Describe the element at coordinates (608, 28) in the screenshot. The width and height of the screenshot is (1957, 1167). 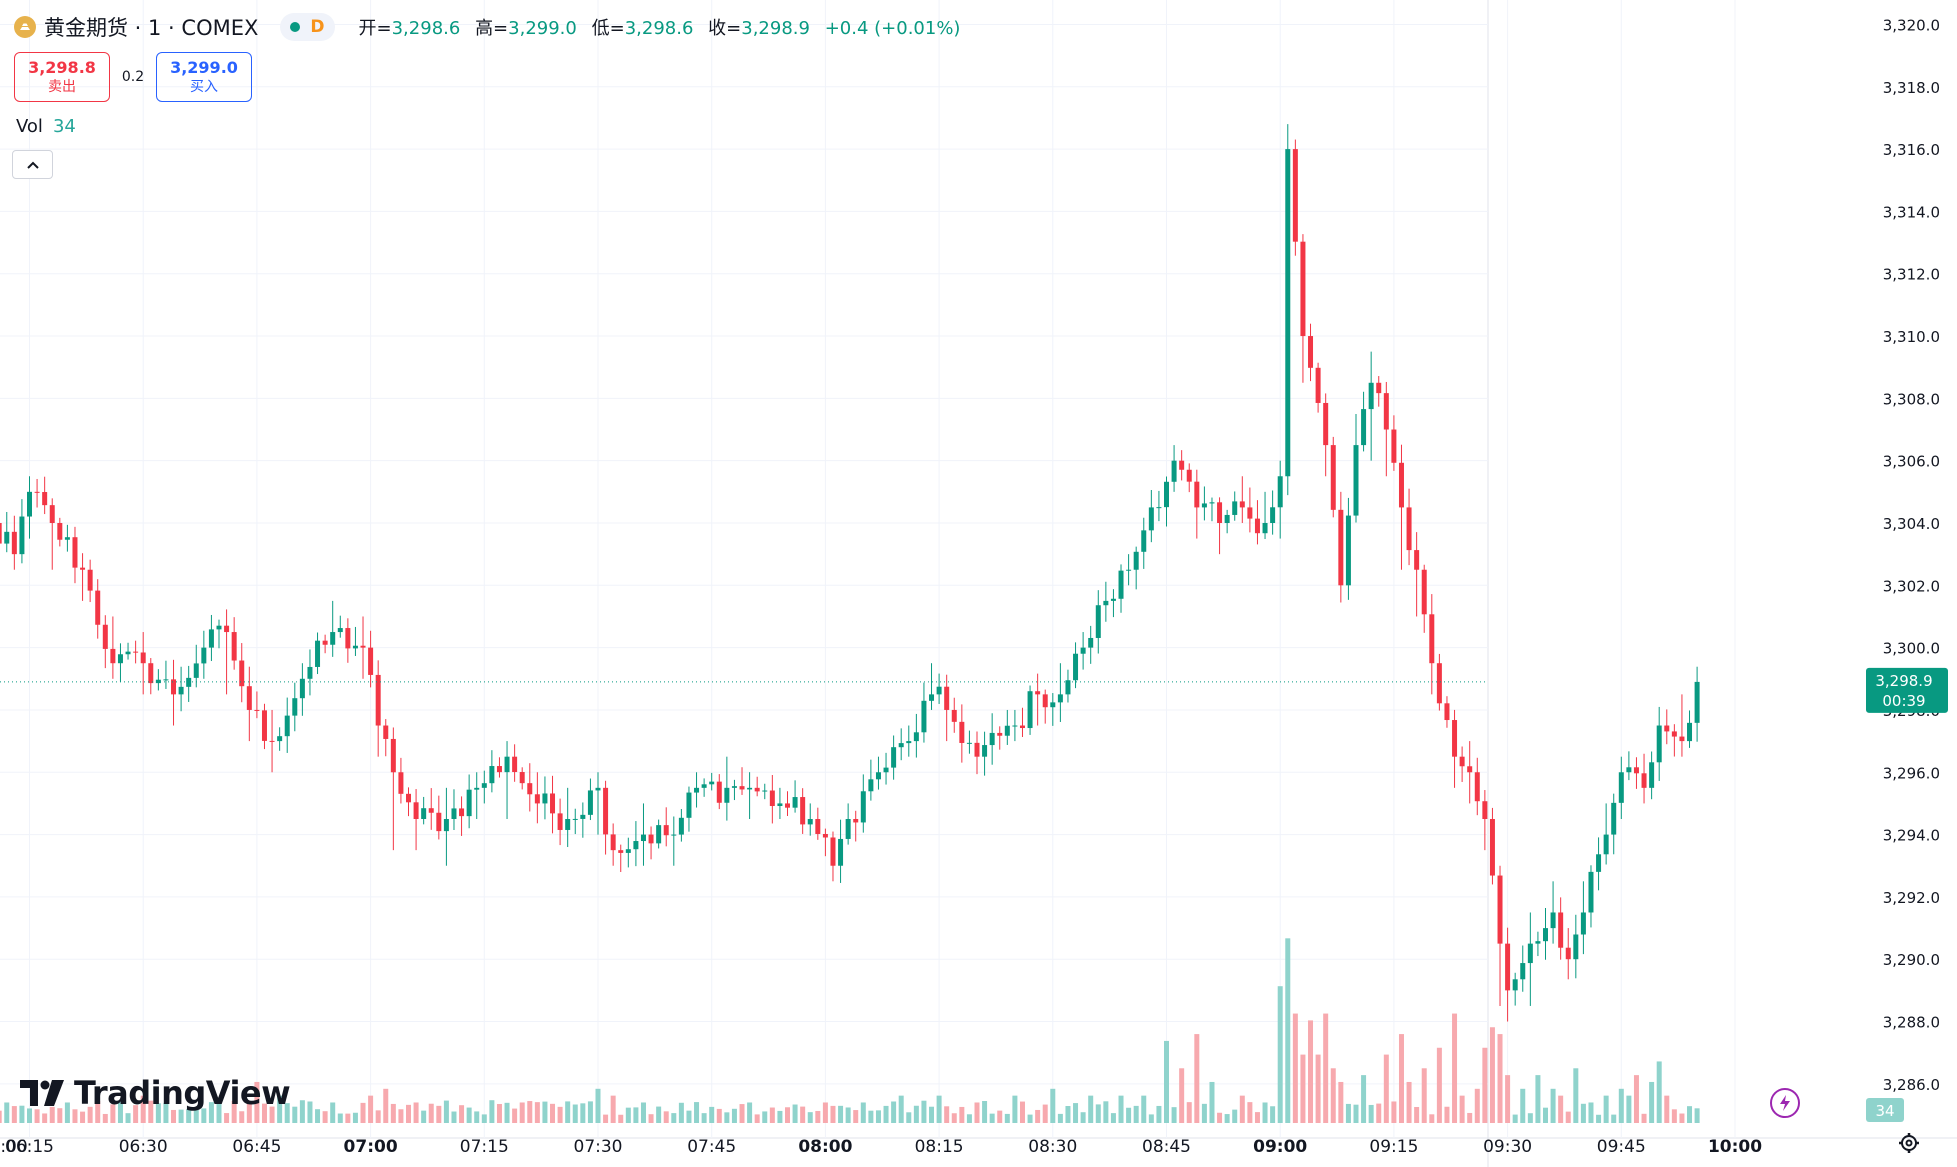
I see `low-label: 低=` at that location.